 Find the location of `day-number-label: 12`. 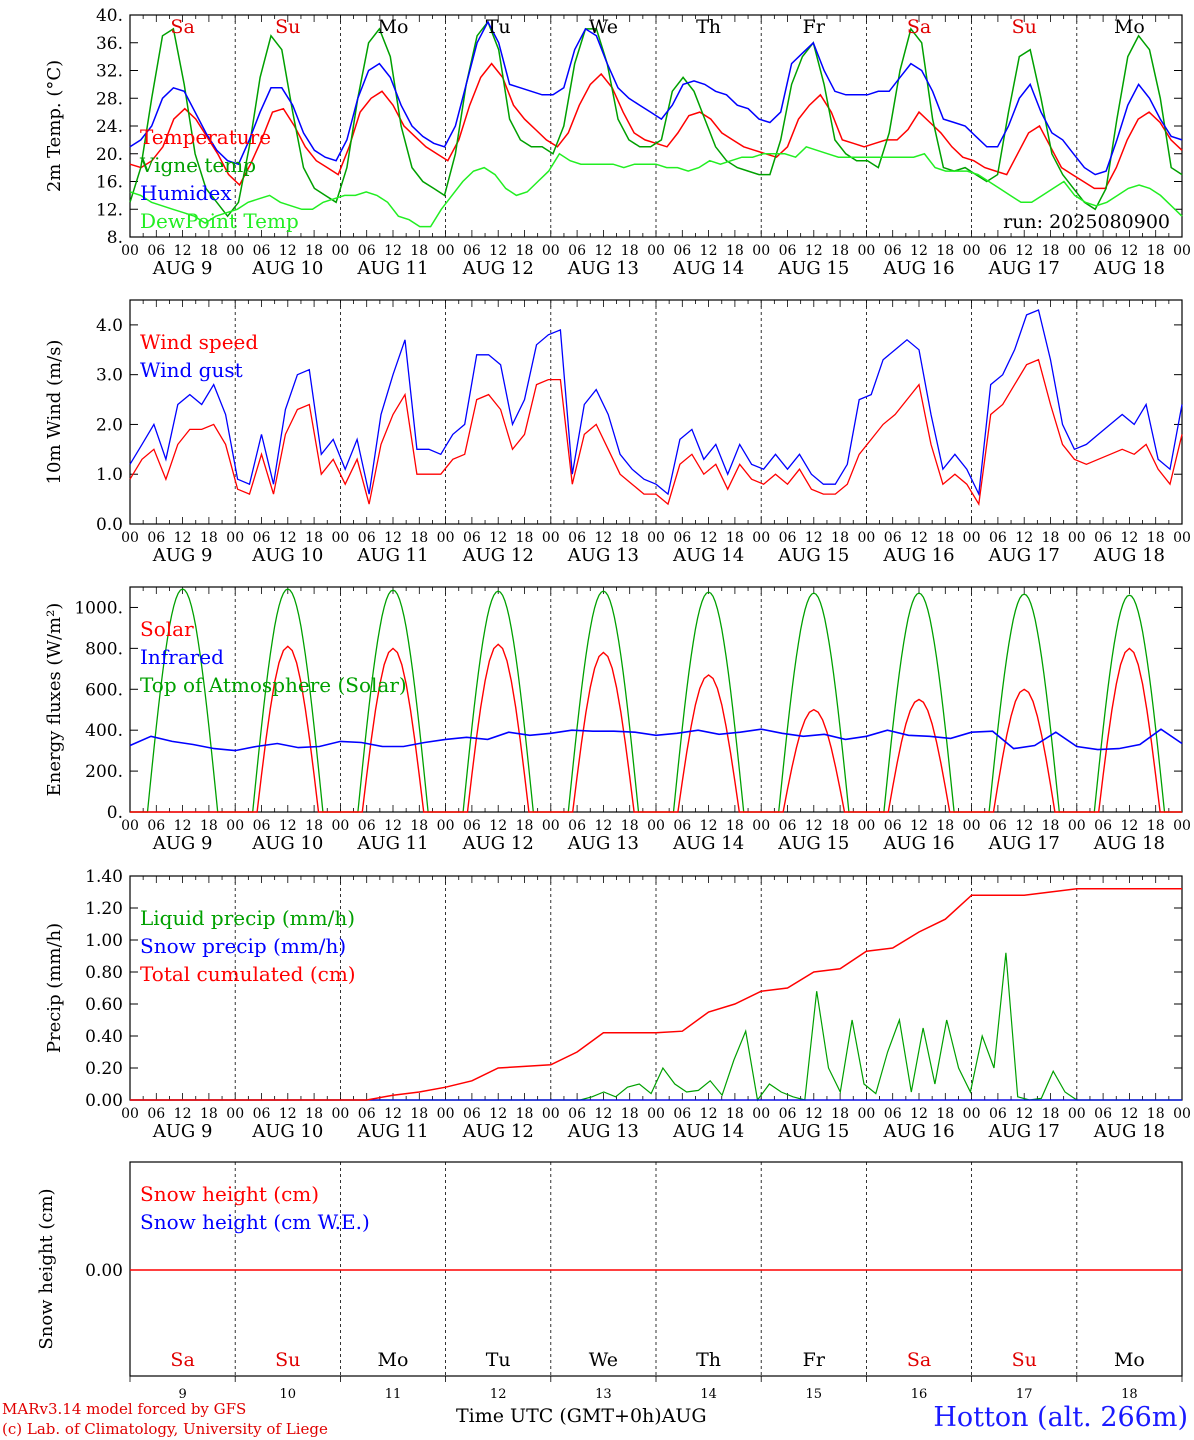

day-number-label: 12 is located at coordinates (498, 1394).